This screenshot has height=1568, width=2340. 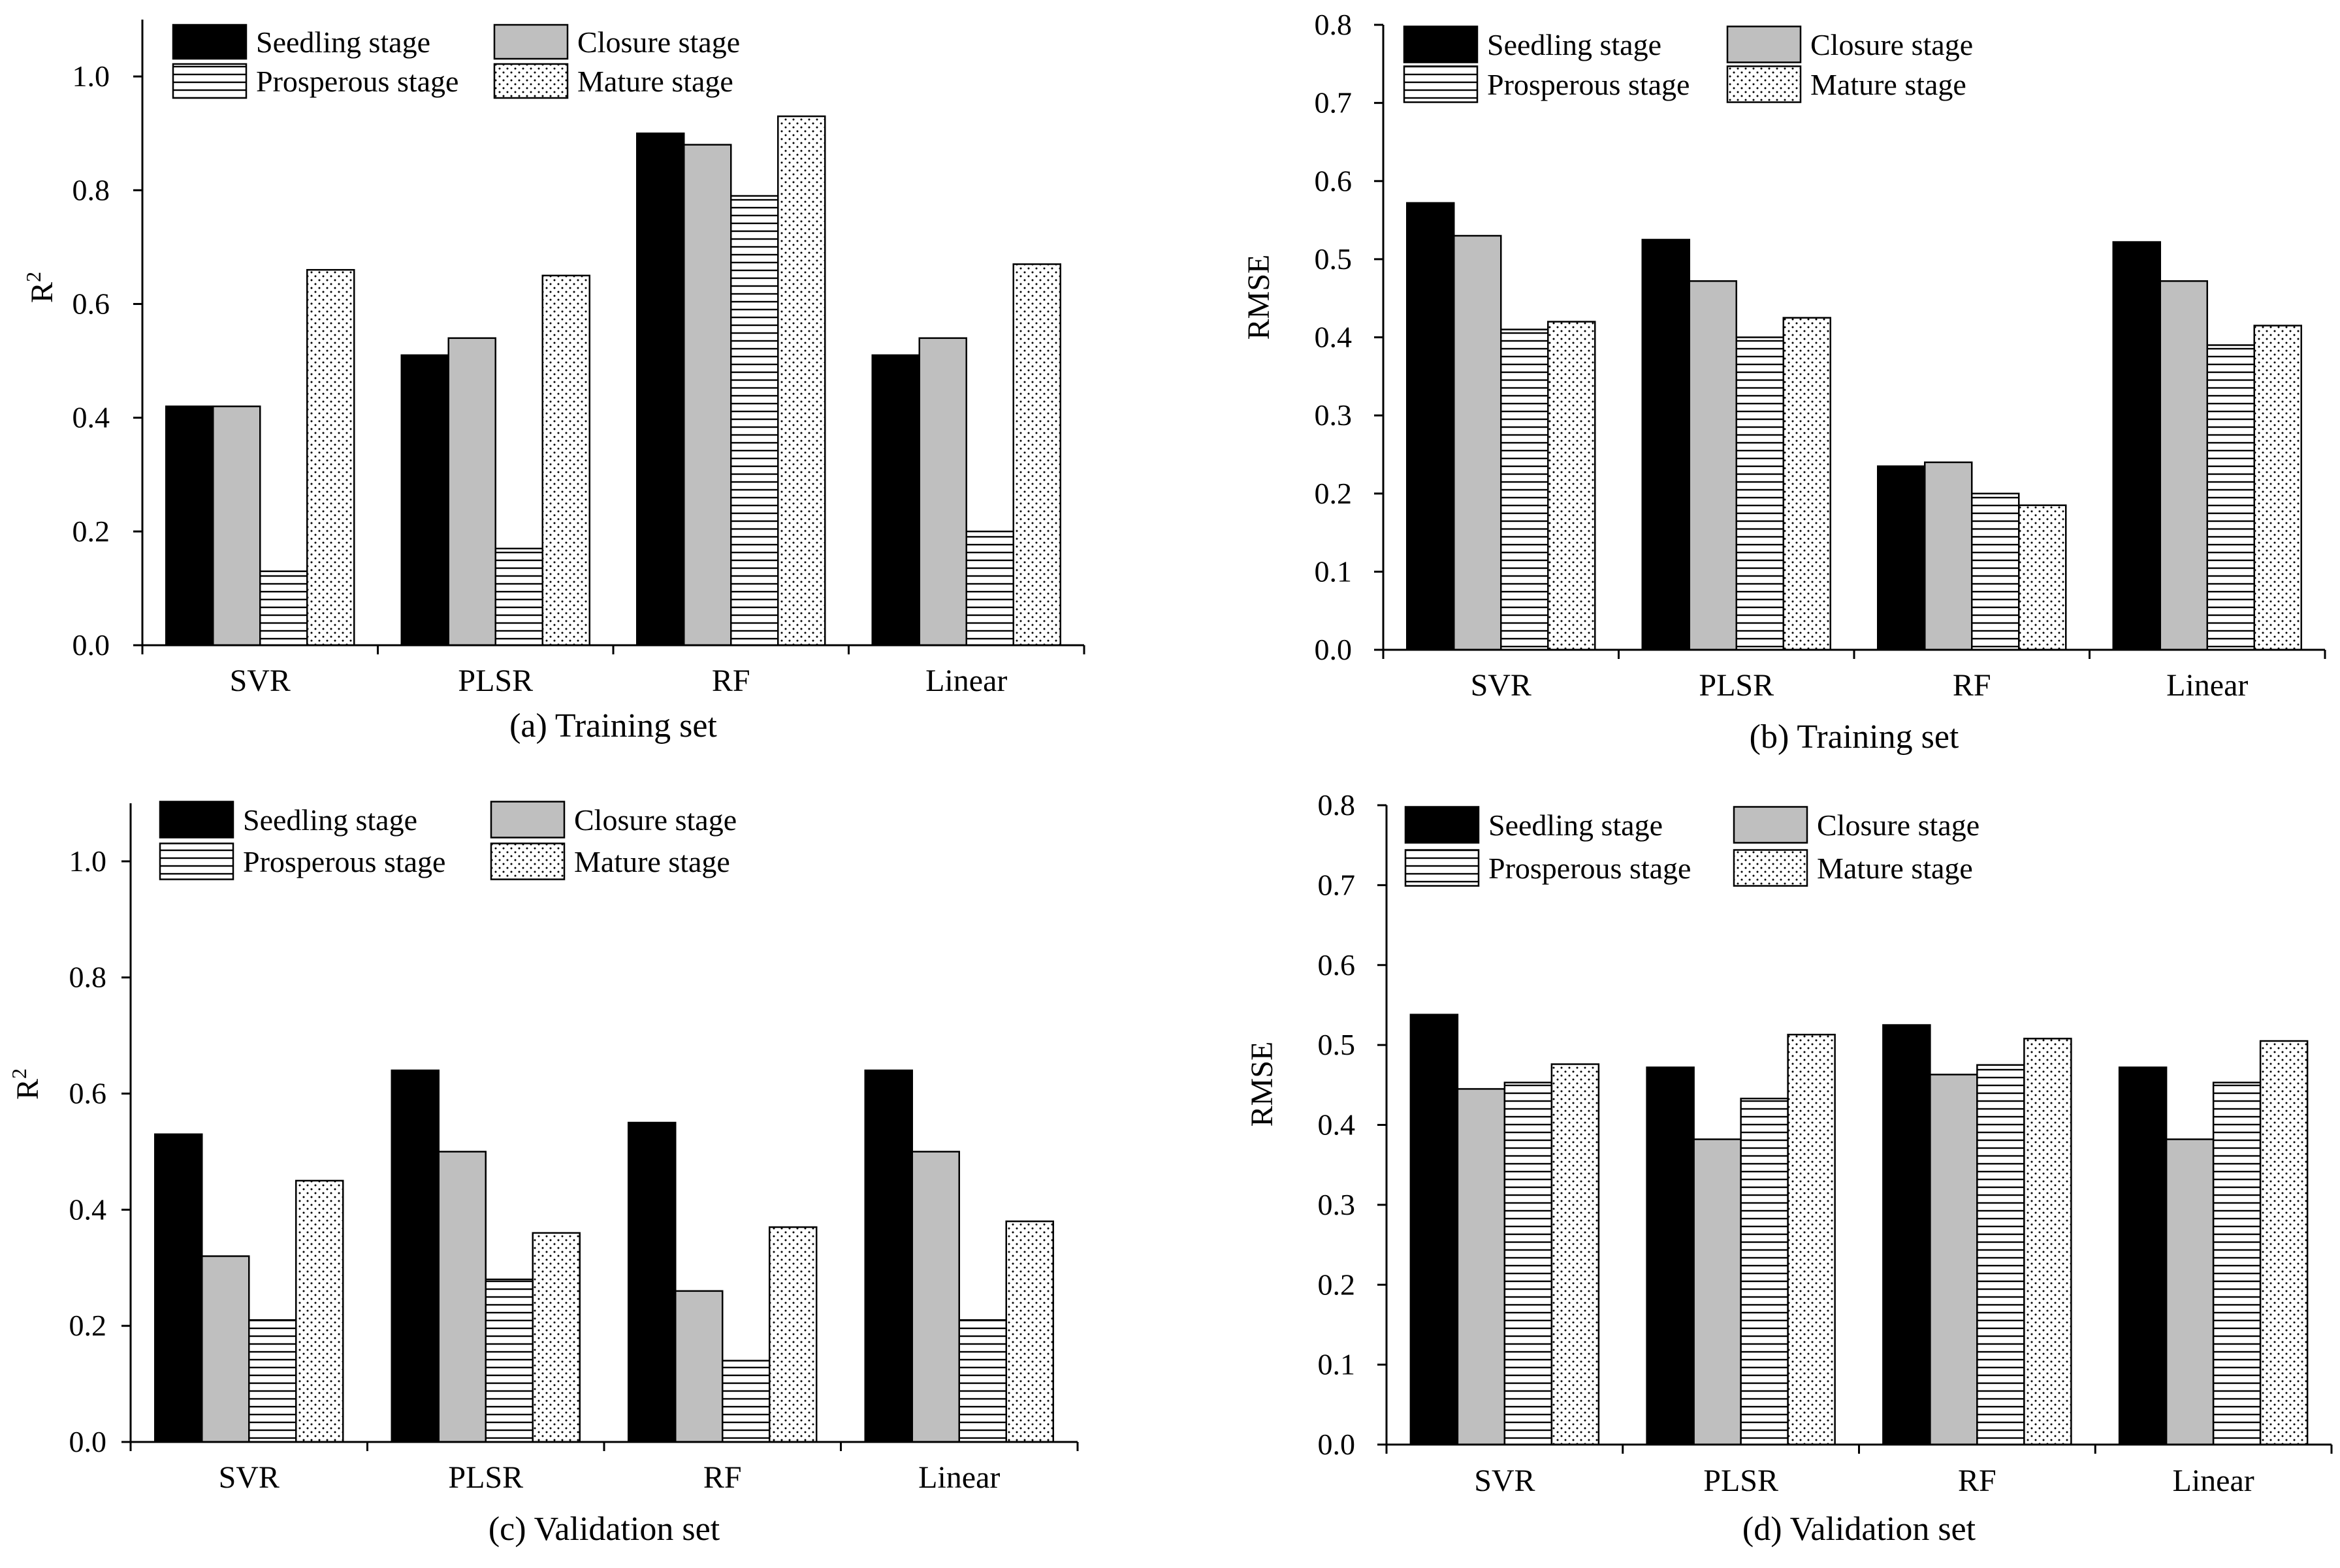 What do you see at coordinates (196, 861) in the screenshot?
I see `legend-swatch-prosperous-stage` at bounding box center [196, 861].